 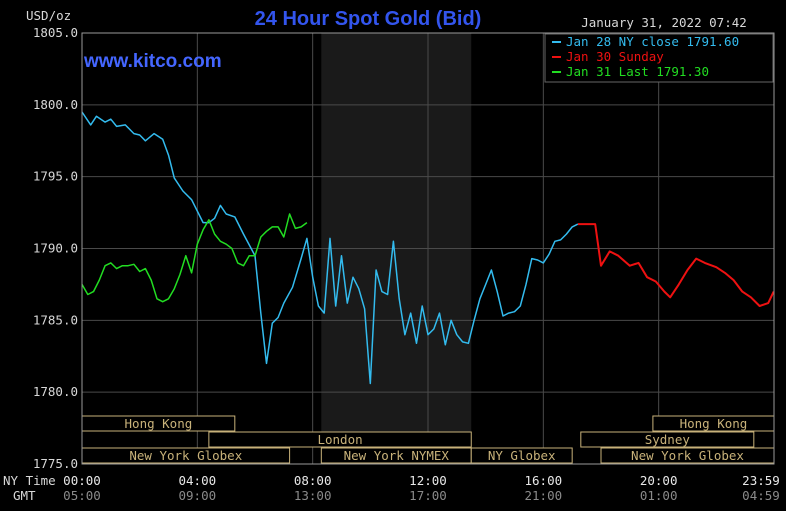 I want to click on x-tick-label-ny: 12:00, so click(x=428, y=480).